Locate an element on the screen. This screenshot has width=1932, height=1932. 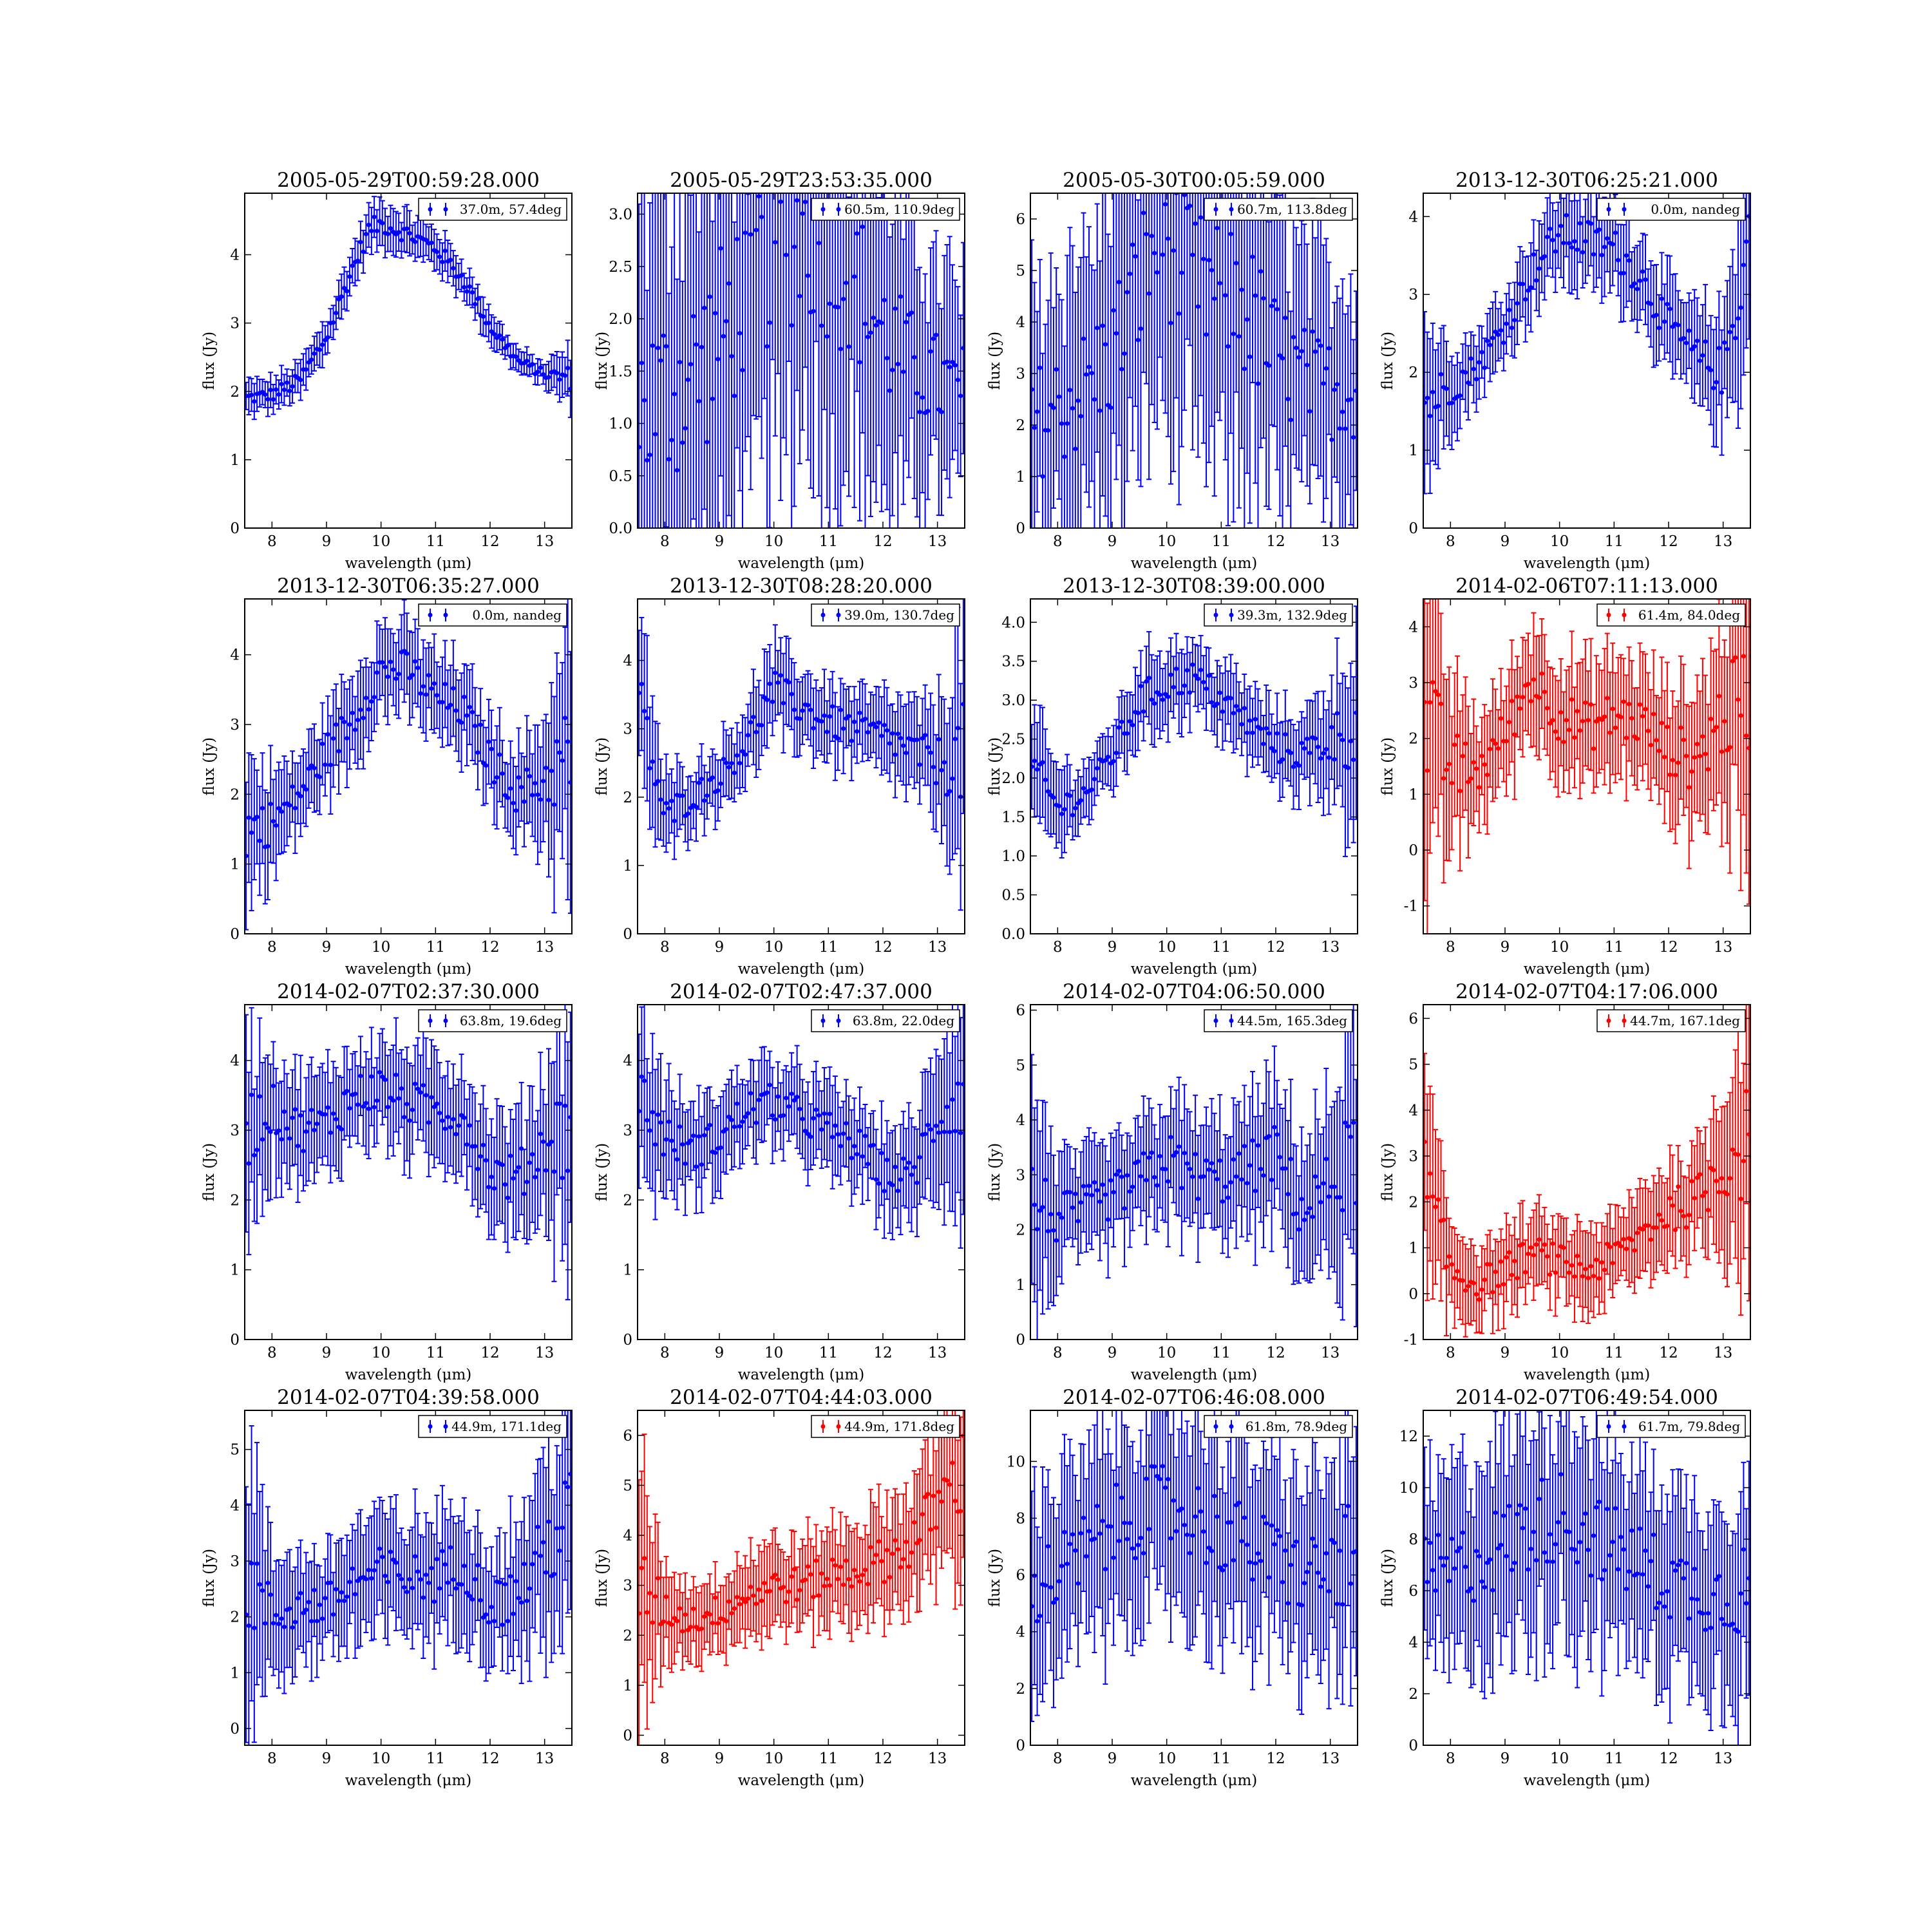
x-tick-label: 8 is located at coordinates (665, 947).